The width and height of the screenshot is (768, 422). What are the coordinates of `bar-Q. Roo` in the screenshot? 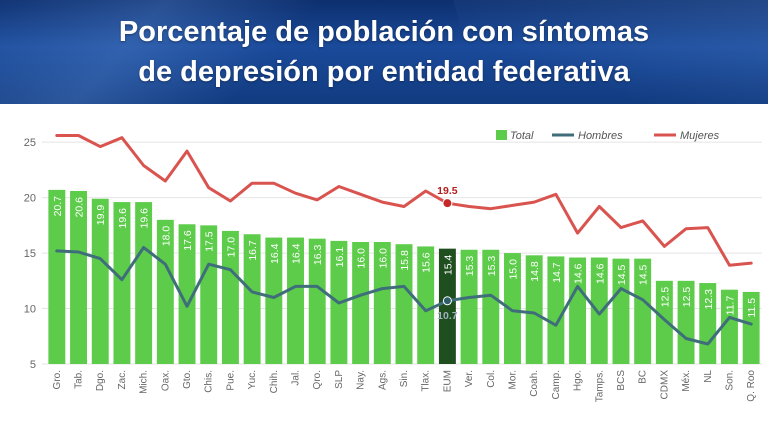 It's located at (751, 327).